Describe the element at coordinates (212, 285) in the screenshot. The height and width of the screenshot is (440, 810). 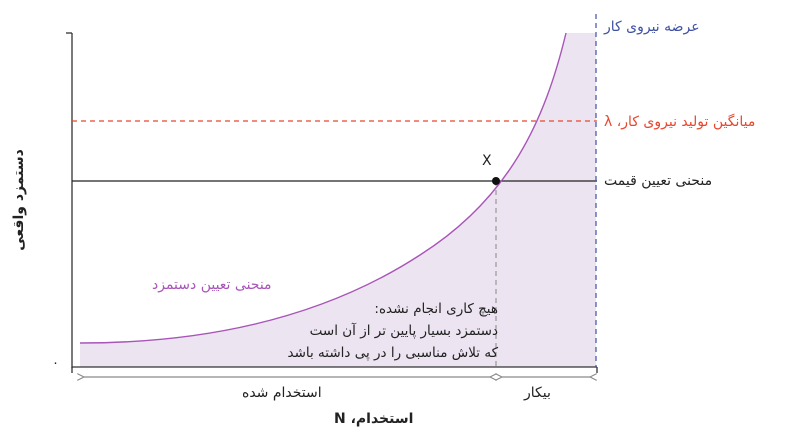
I see `wage-curve-label: منحنی تعیین دستمزد` at that location.